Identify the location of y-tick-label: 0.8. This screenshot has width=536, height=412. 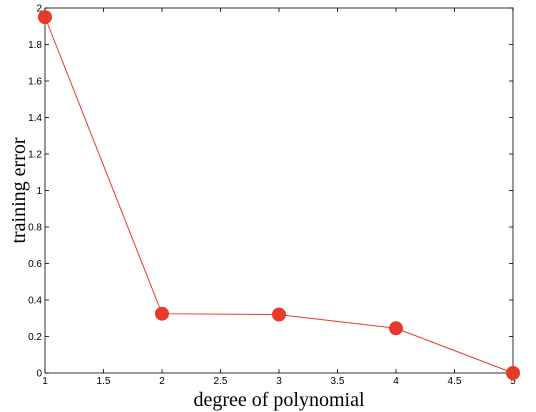
(35, 228).